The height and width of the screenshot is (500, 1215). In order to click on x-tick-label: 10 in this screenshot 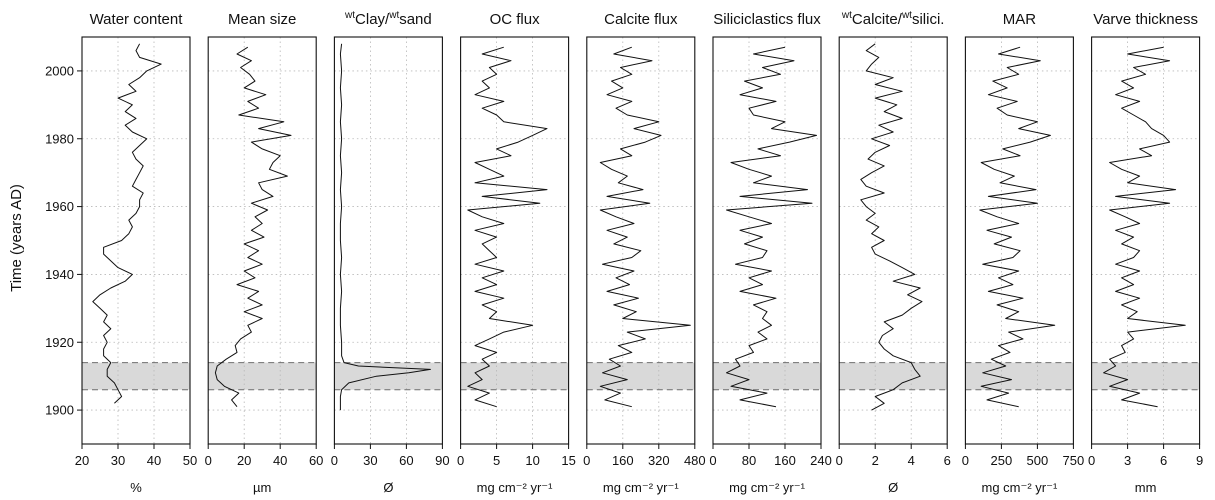, I will do `click(532, 460)`.